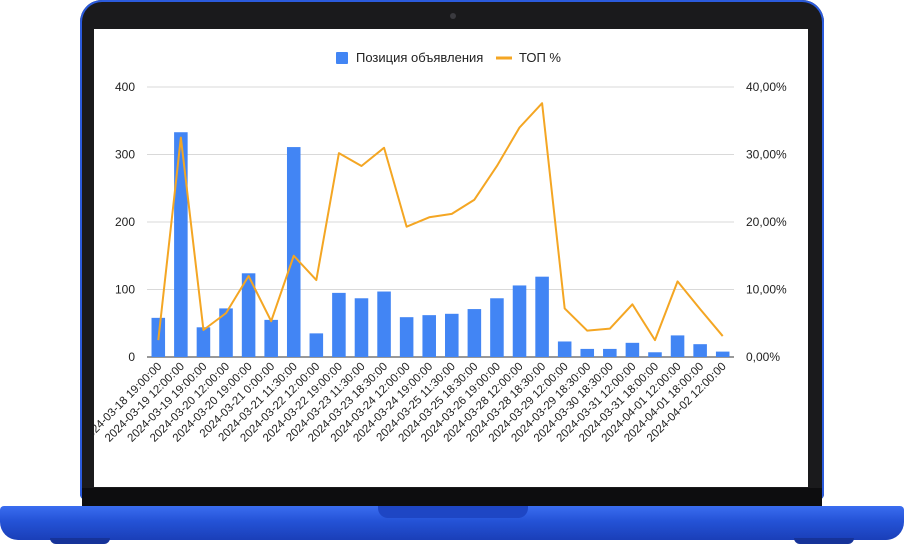  I want to click on right-tick-label: 10,00%, so click(766, 290).